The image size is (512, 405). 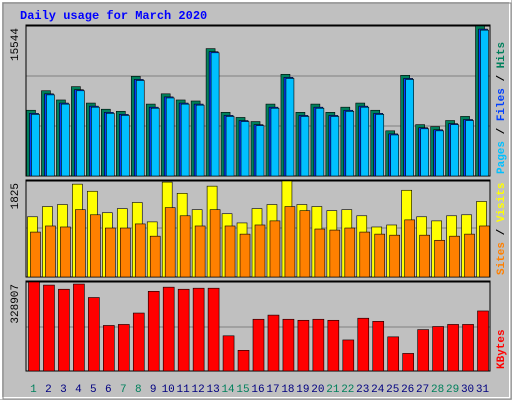 What do you see at coordinates (48, 390) in the screenshot?
I see `x-tick-label: 2` at bounding box center [48, 390].